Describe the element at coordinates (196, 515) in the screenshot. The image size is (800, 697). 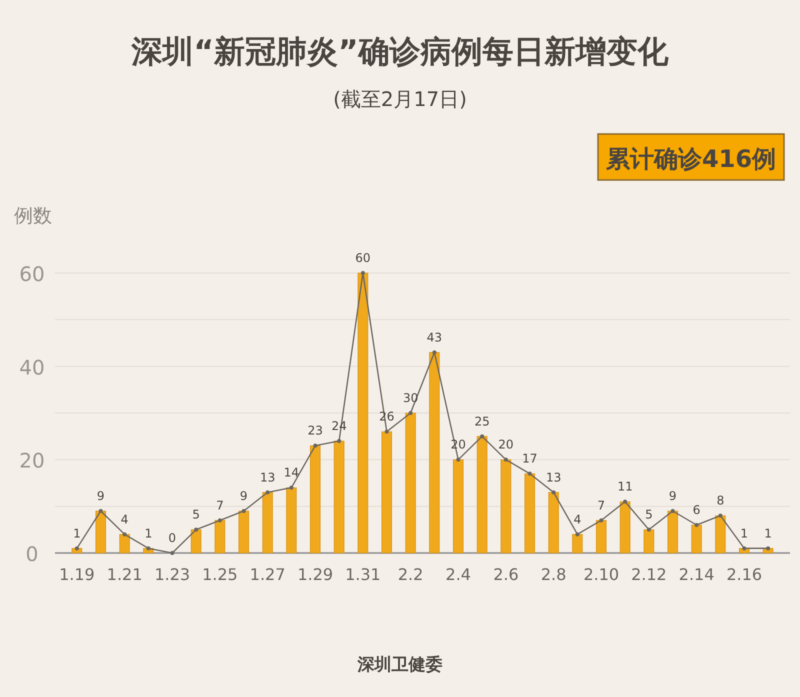
I see `data-label: 5` at that location.